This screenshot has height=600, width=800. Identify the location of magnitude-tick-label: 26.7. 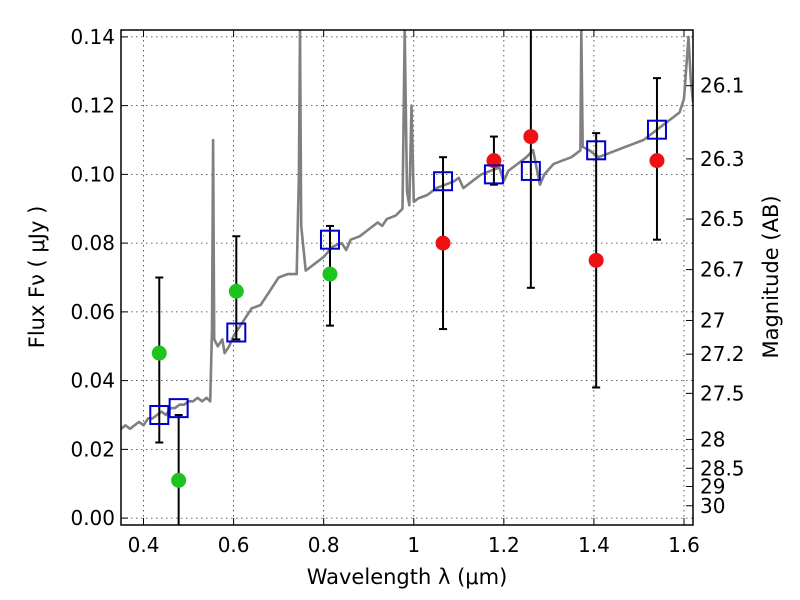
(722, 270).